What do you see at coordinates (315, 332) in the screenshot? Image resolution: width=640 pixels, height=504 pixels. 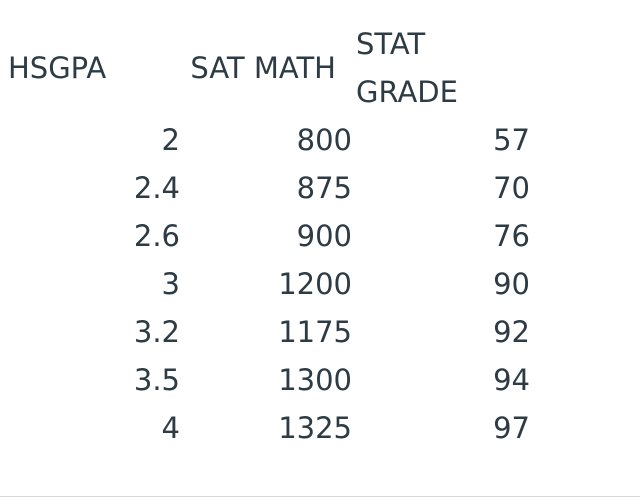 I see `cell-sat-math: 1175` at bounding box center [315, 332].